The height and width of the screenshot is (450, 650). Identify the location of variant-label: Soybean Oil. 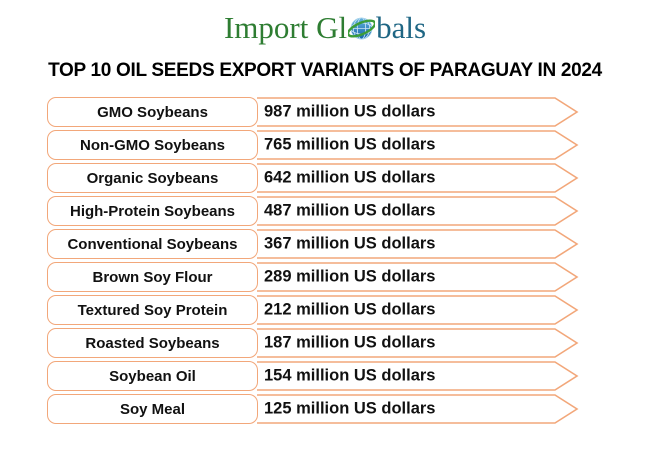
(152, 376).